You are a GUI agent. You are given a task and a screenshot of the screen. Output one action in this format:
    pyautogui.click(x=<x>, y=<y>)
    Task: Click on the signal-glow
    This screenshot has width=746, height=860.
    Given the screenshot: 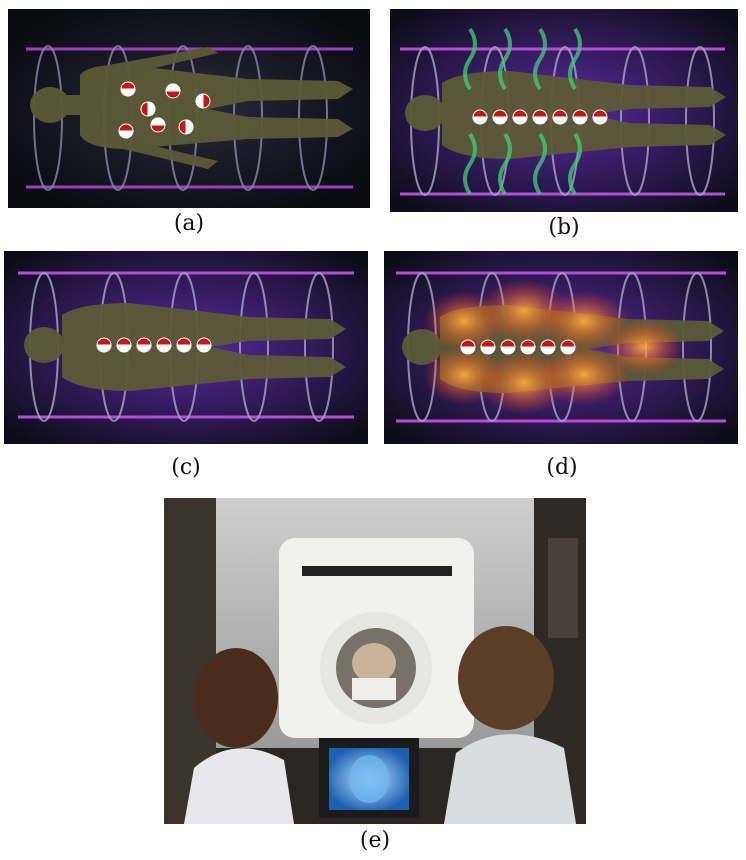 What is the action you would take?
    pyautogui.click(x=554, y=347)
    